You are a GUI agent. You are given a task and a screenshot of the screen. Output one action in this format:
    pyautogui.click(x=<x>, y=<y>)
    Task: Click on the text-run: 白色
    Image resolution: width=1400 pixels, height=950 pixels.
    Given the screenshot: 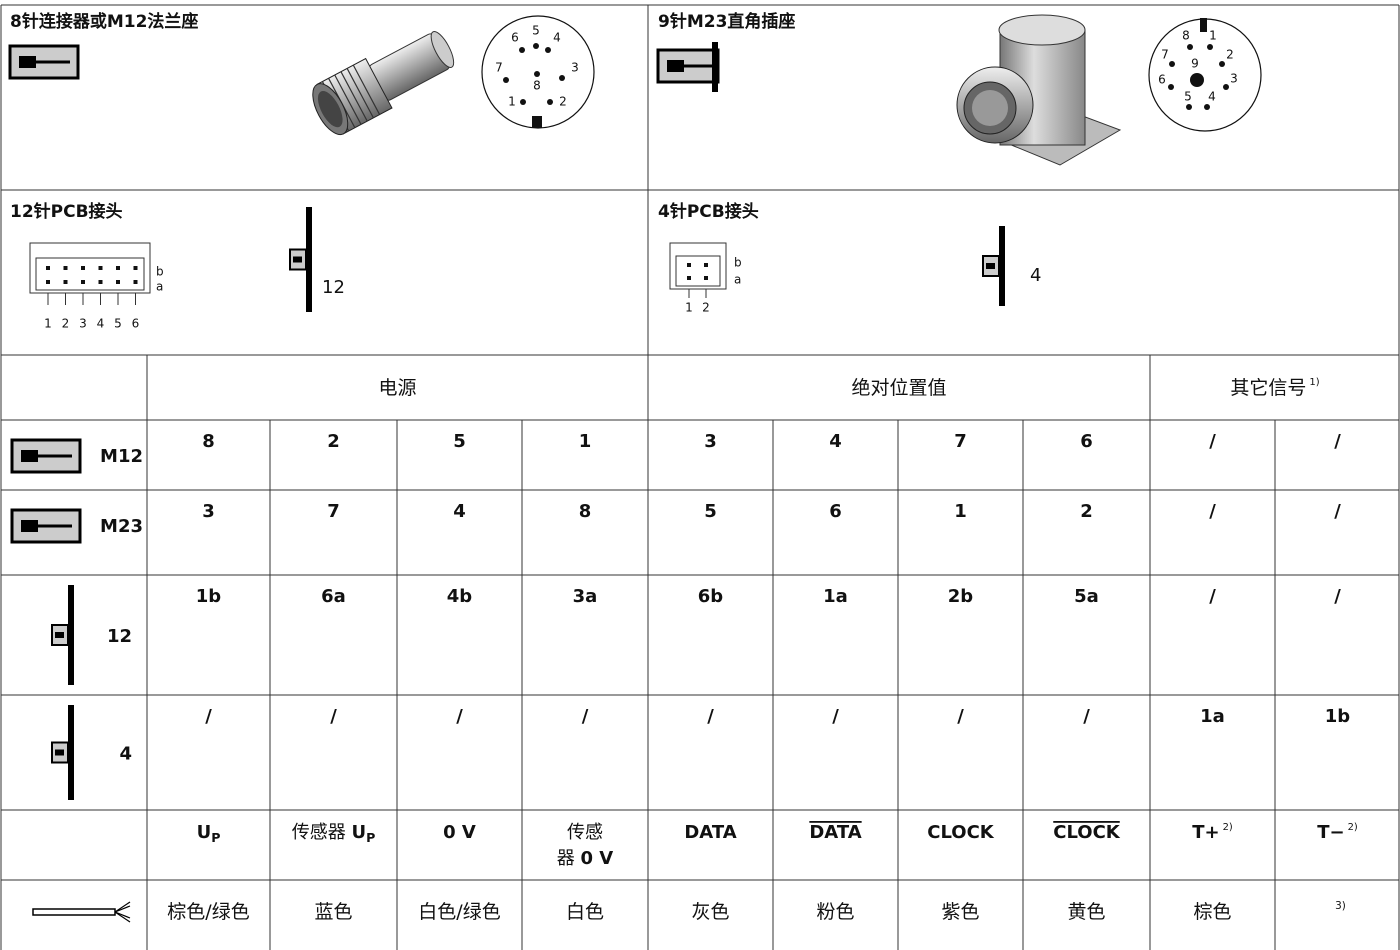 What is the action you would take?
    pyautogui.click(x=585, y=912)
    